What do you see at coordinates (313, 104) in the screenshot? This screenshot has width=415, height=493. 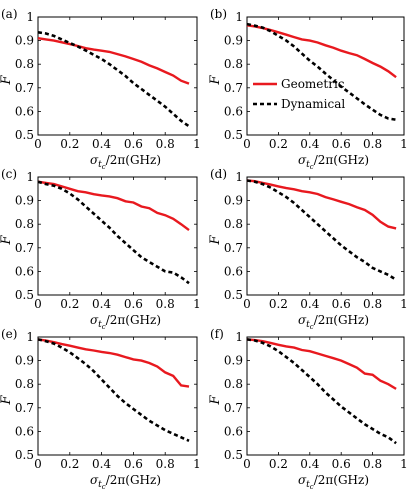 I see `legend-entry-label: Dynamical` at bounding box center [313, 104].